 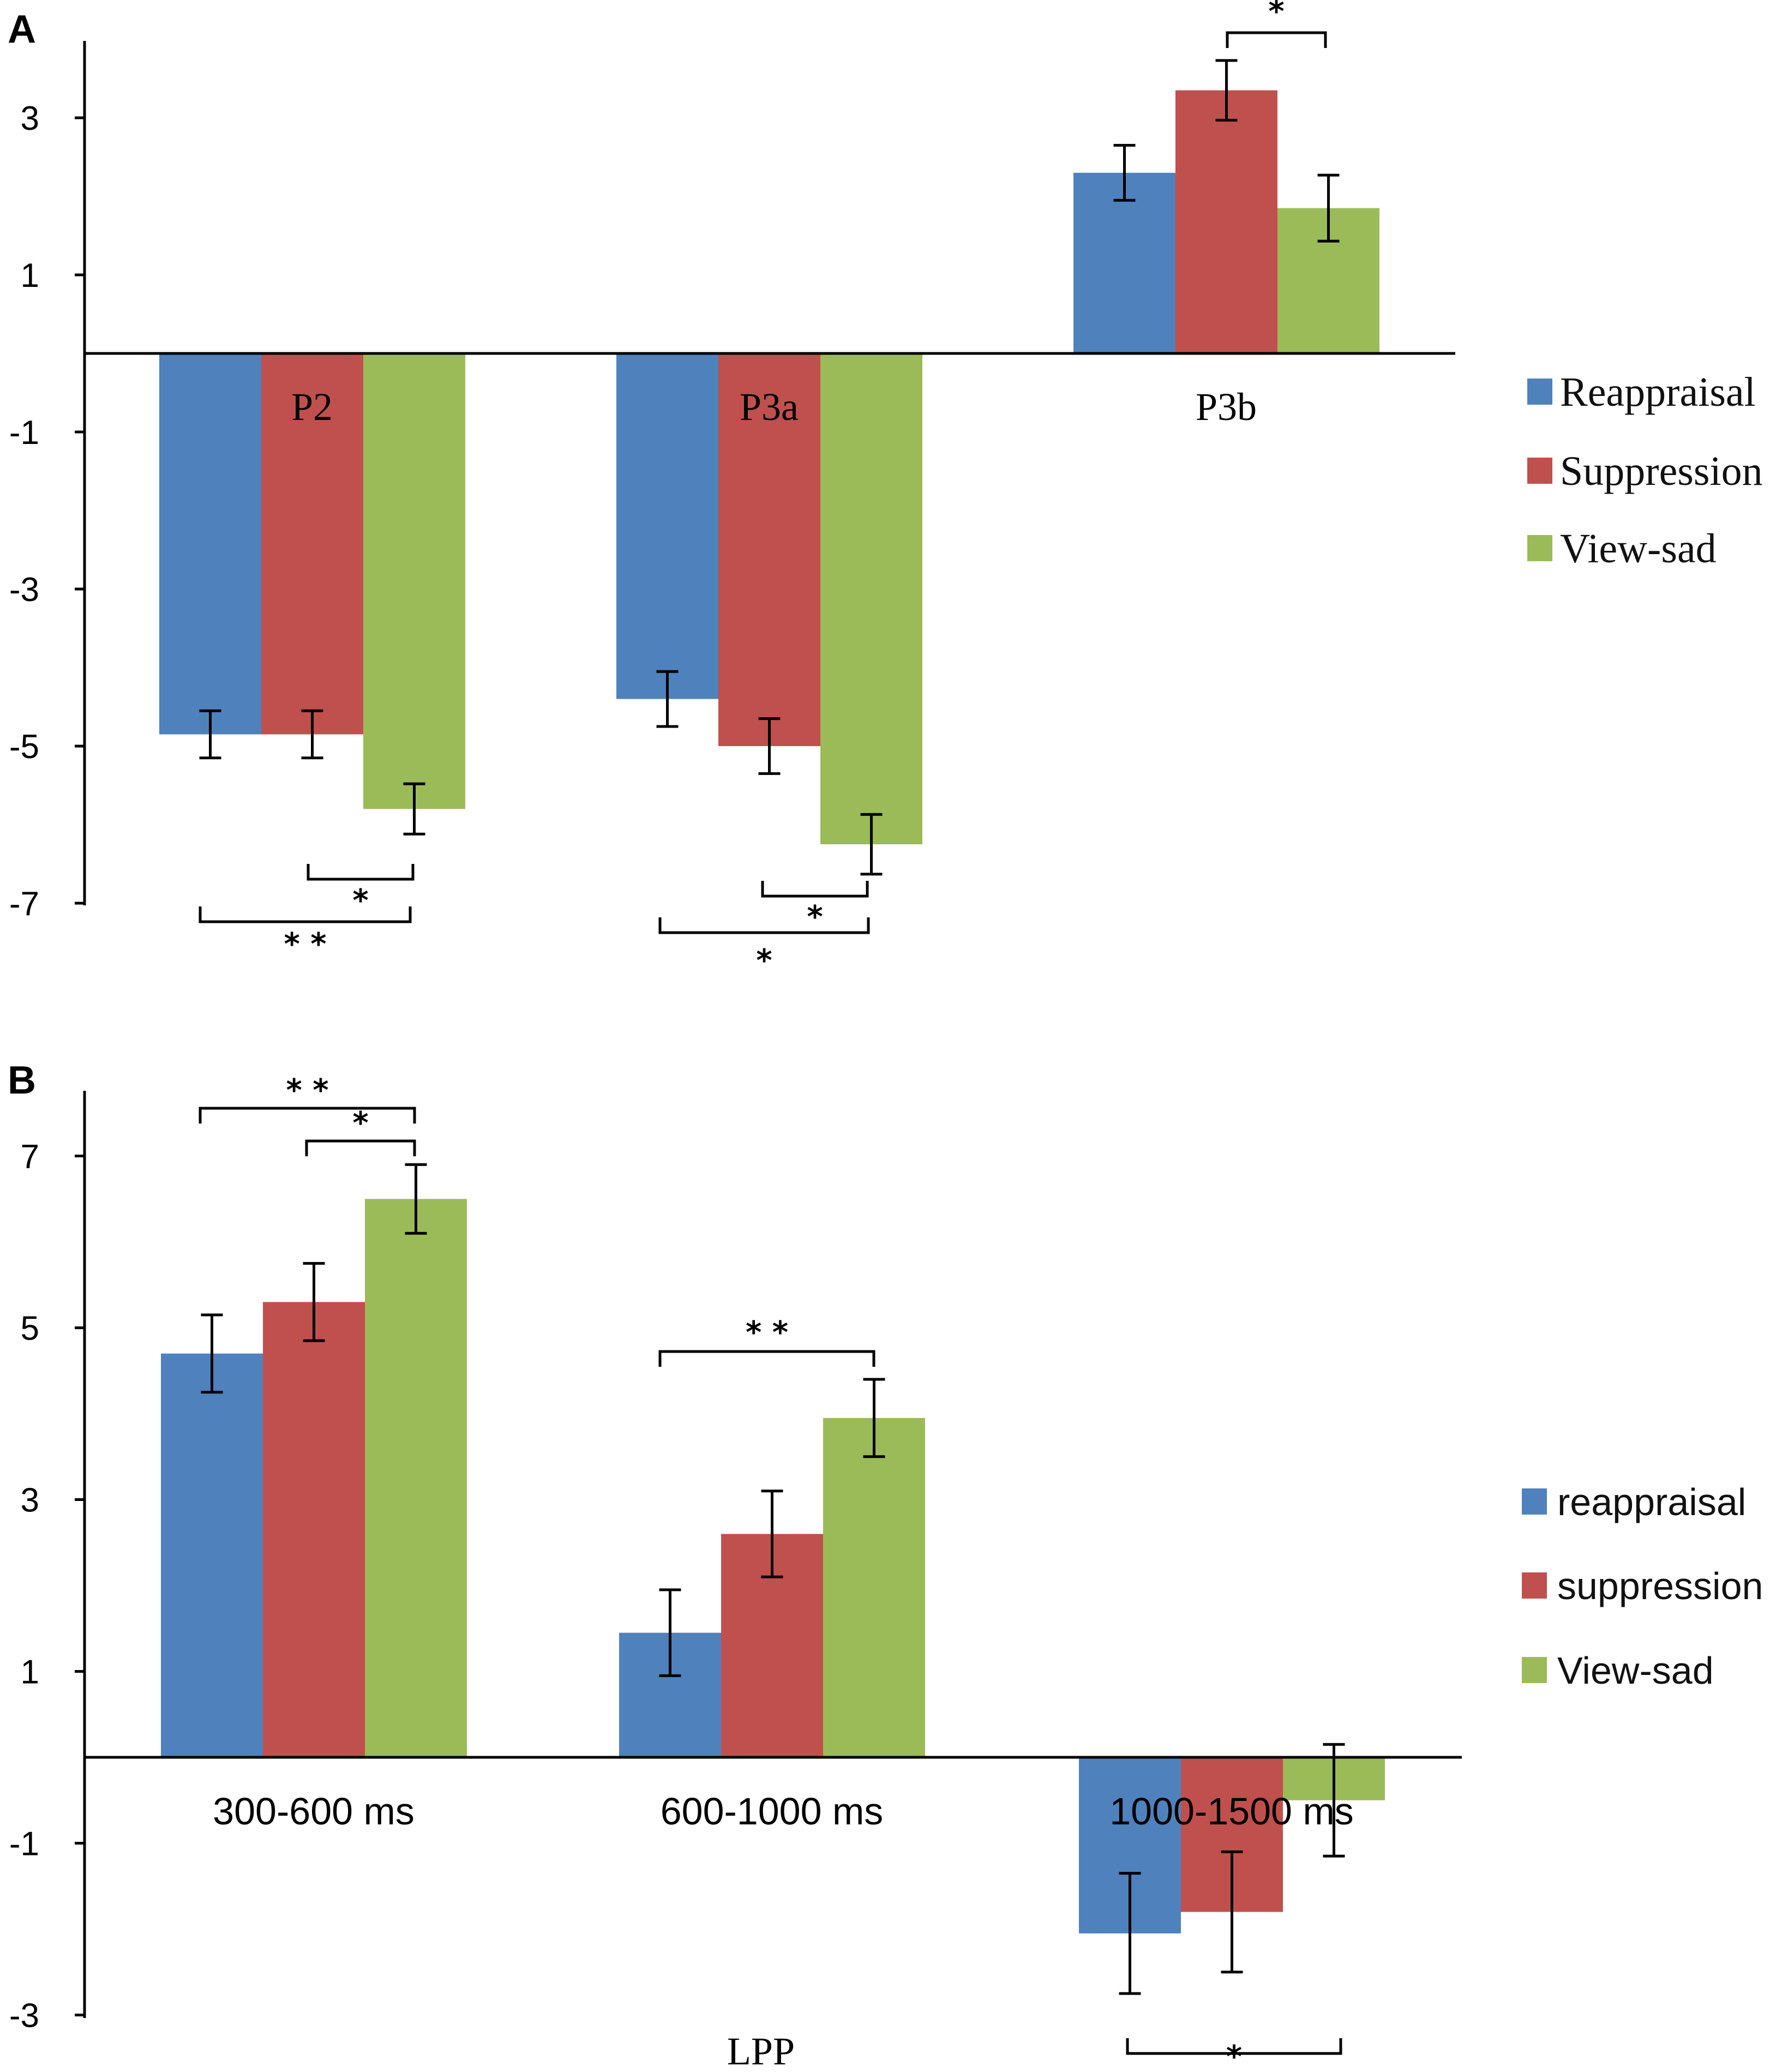 What do you see at coordinates (312, 407) in the screenshot?
I see `category-label: P2` at bounding box center [312, 407].